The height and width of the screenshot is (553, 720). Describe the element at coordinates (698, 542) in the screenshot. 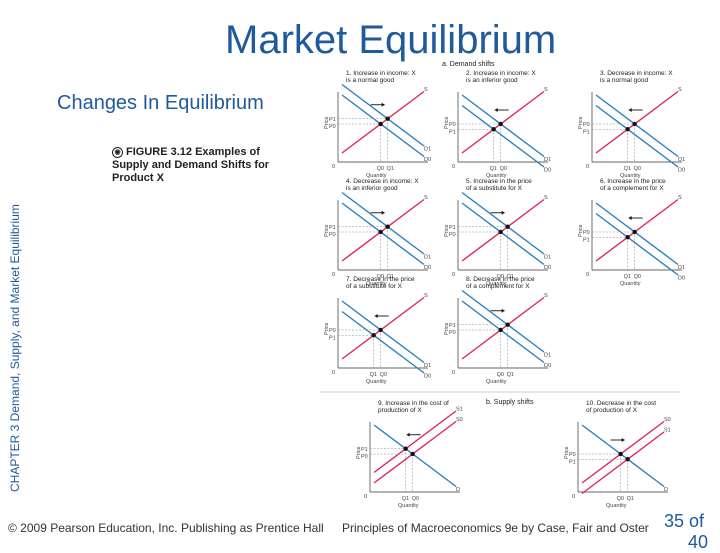

I see `page-number-continued: 40` at that location.